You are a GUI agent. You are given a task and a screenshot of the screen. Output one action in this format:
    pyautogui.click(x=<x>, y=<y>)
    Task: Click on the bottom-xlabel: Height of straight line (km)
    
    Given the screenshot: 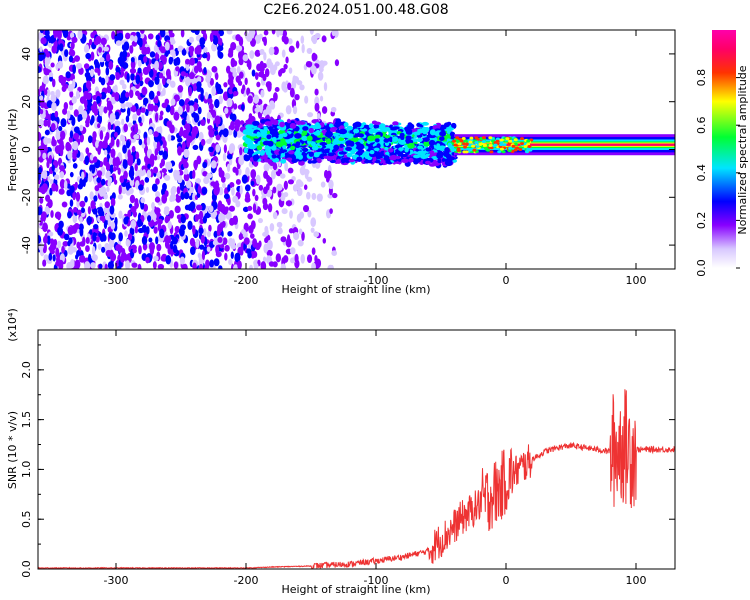 What is the action you would take?
    pyautogui.click(x=355, y=589)
    